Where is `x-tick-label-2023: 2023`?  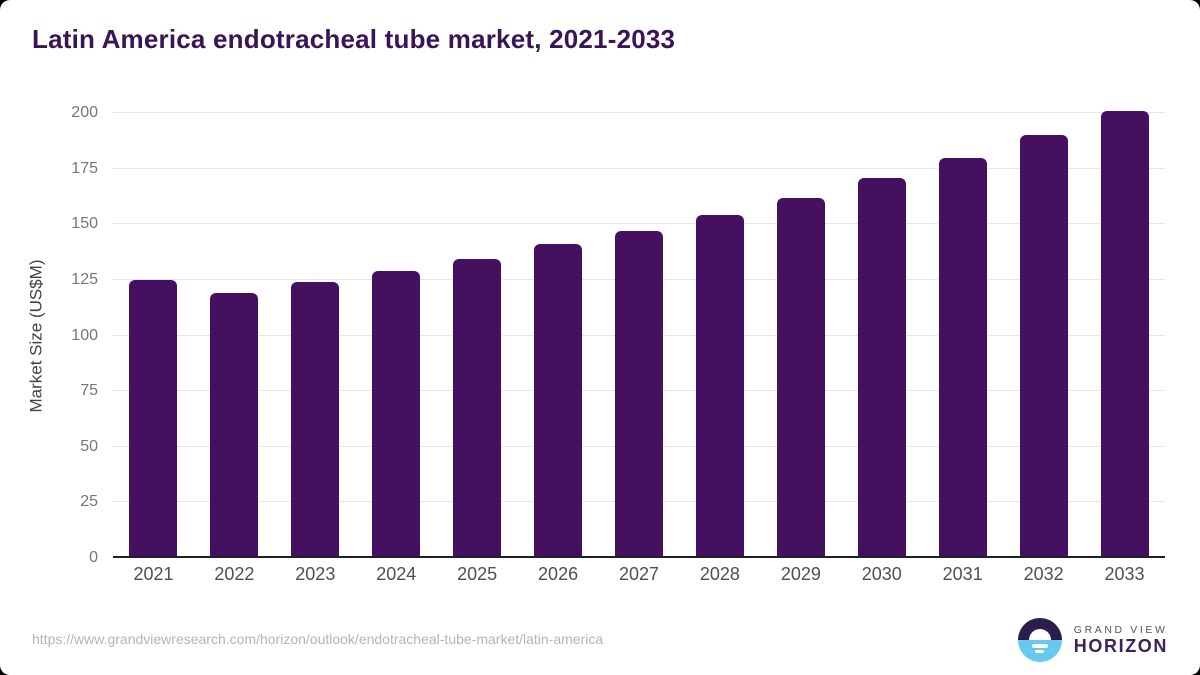 x-tick-label-2023: 2023 is located at coordinates (315, 574).